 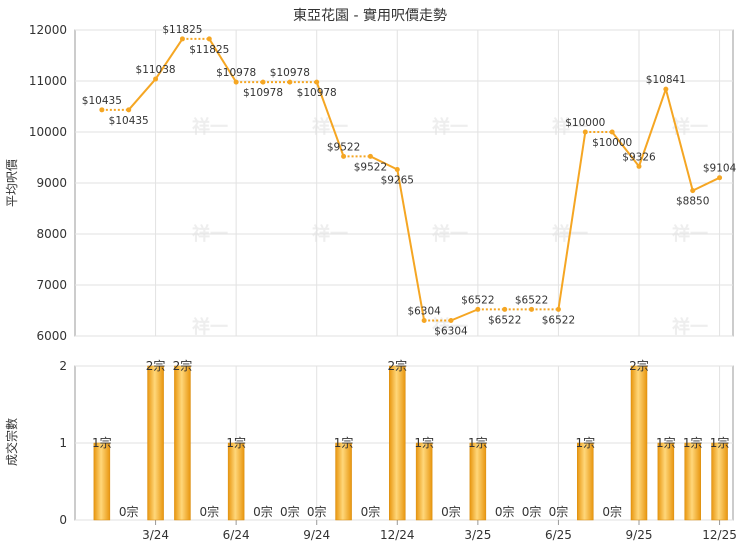 What do you see at coordinates (63, 366) in the screenshot?
I see `volume-y-tick-label: 2` at bounding box center [63, 366].